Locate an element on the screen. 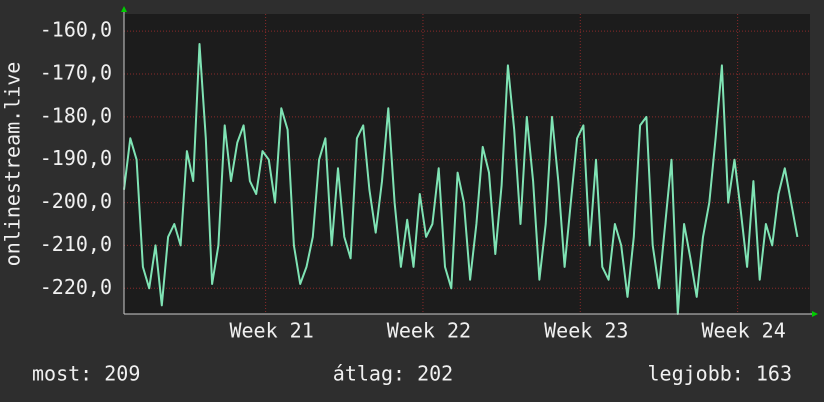 This screenshot has height=402, width=824. y-tick-label: -210,0 is located at coordinates (76, 244).